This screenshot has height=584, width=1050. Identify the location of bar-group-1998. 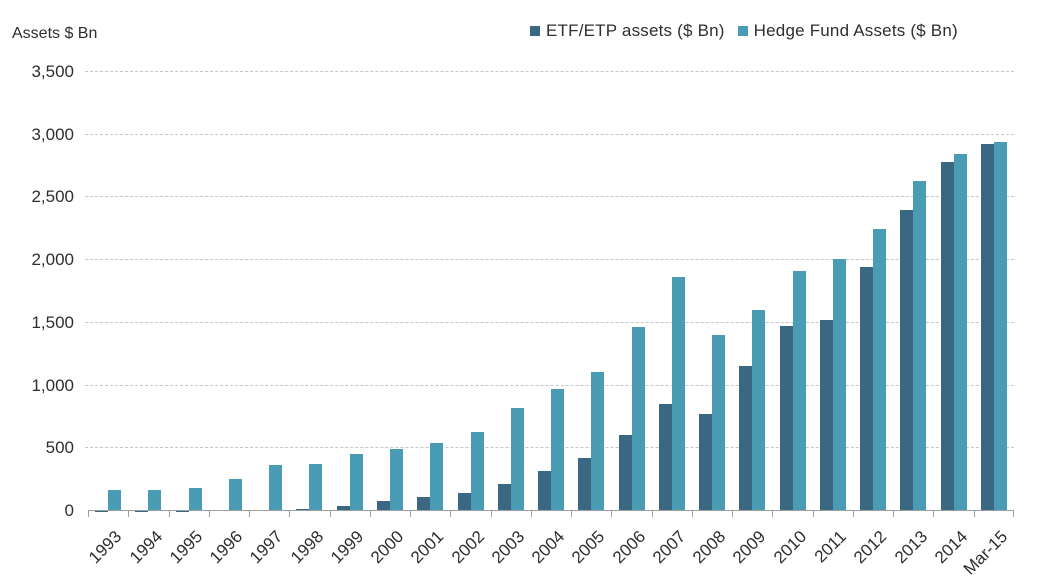
(309, 291).